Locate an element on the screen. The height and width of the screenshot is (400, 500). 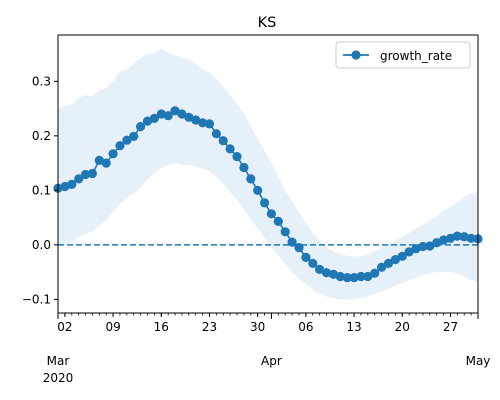
y-tick-label: 0.1 is located at coordinates (41, 190).